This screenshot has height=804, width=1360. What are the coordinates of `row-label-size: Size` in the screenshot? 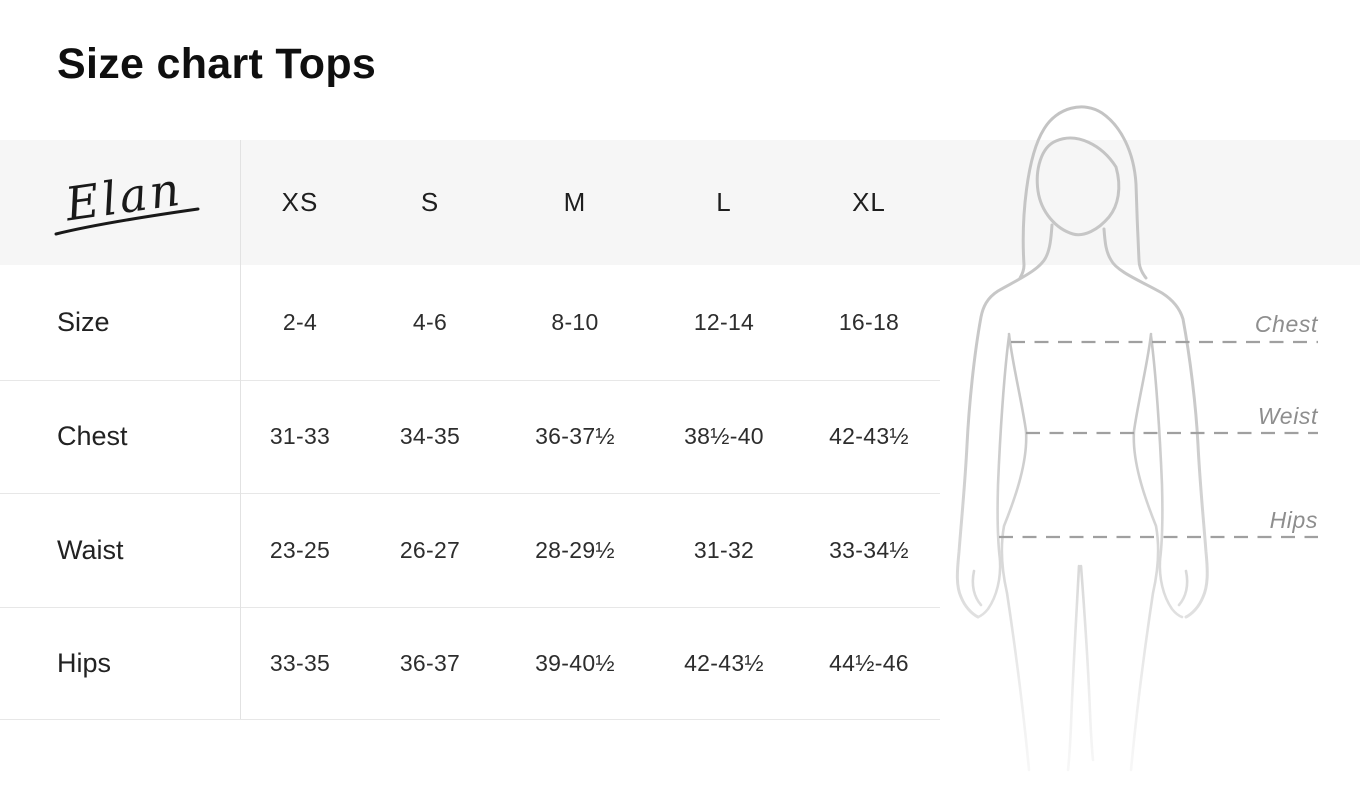 It's located at (83, 322).